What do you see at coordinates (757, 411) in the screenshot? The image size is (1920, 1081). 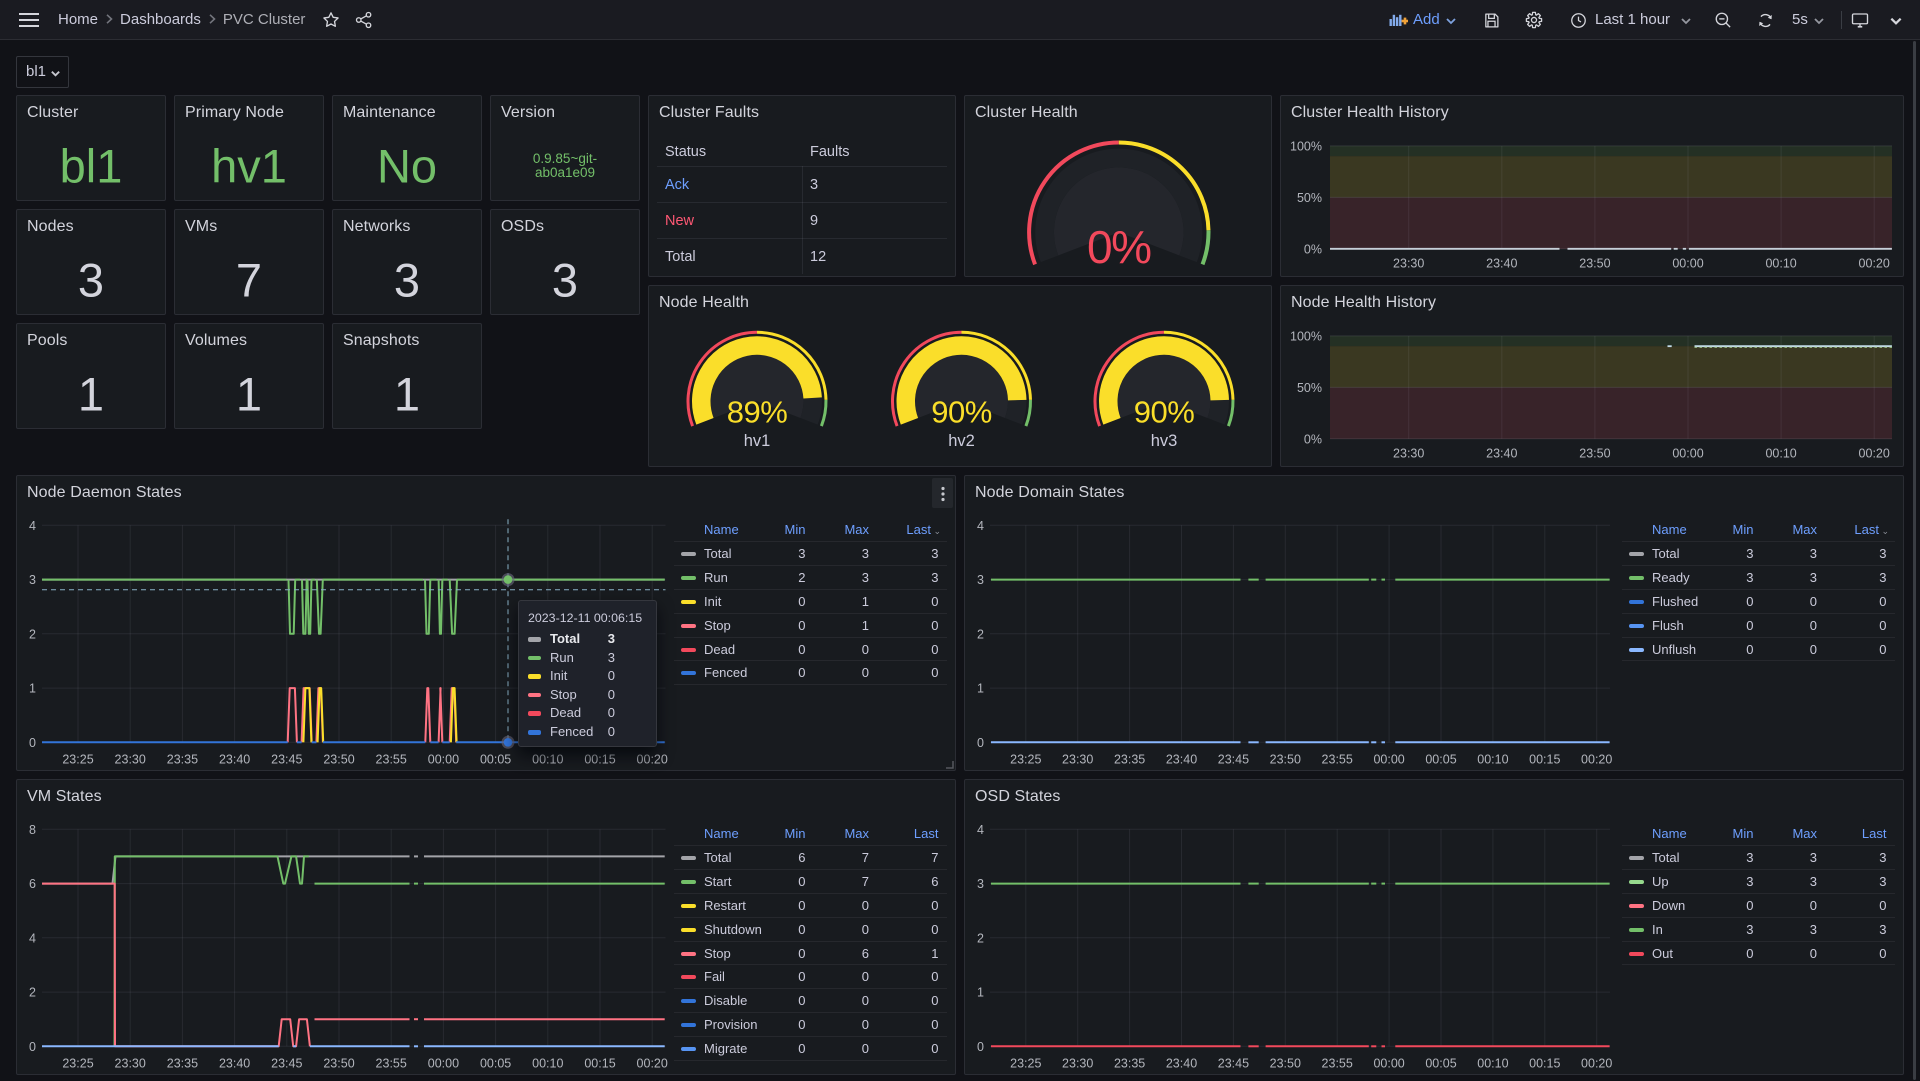 I see `svg-text: 89%` at bounding box center [757, 411].